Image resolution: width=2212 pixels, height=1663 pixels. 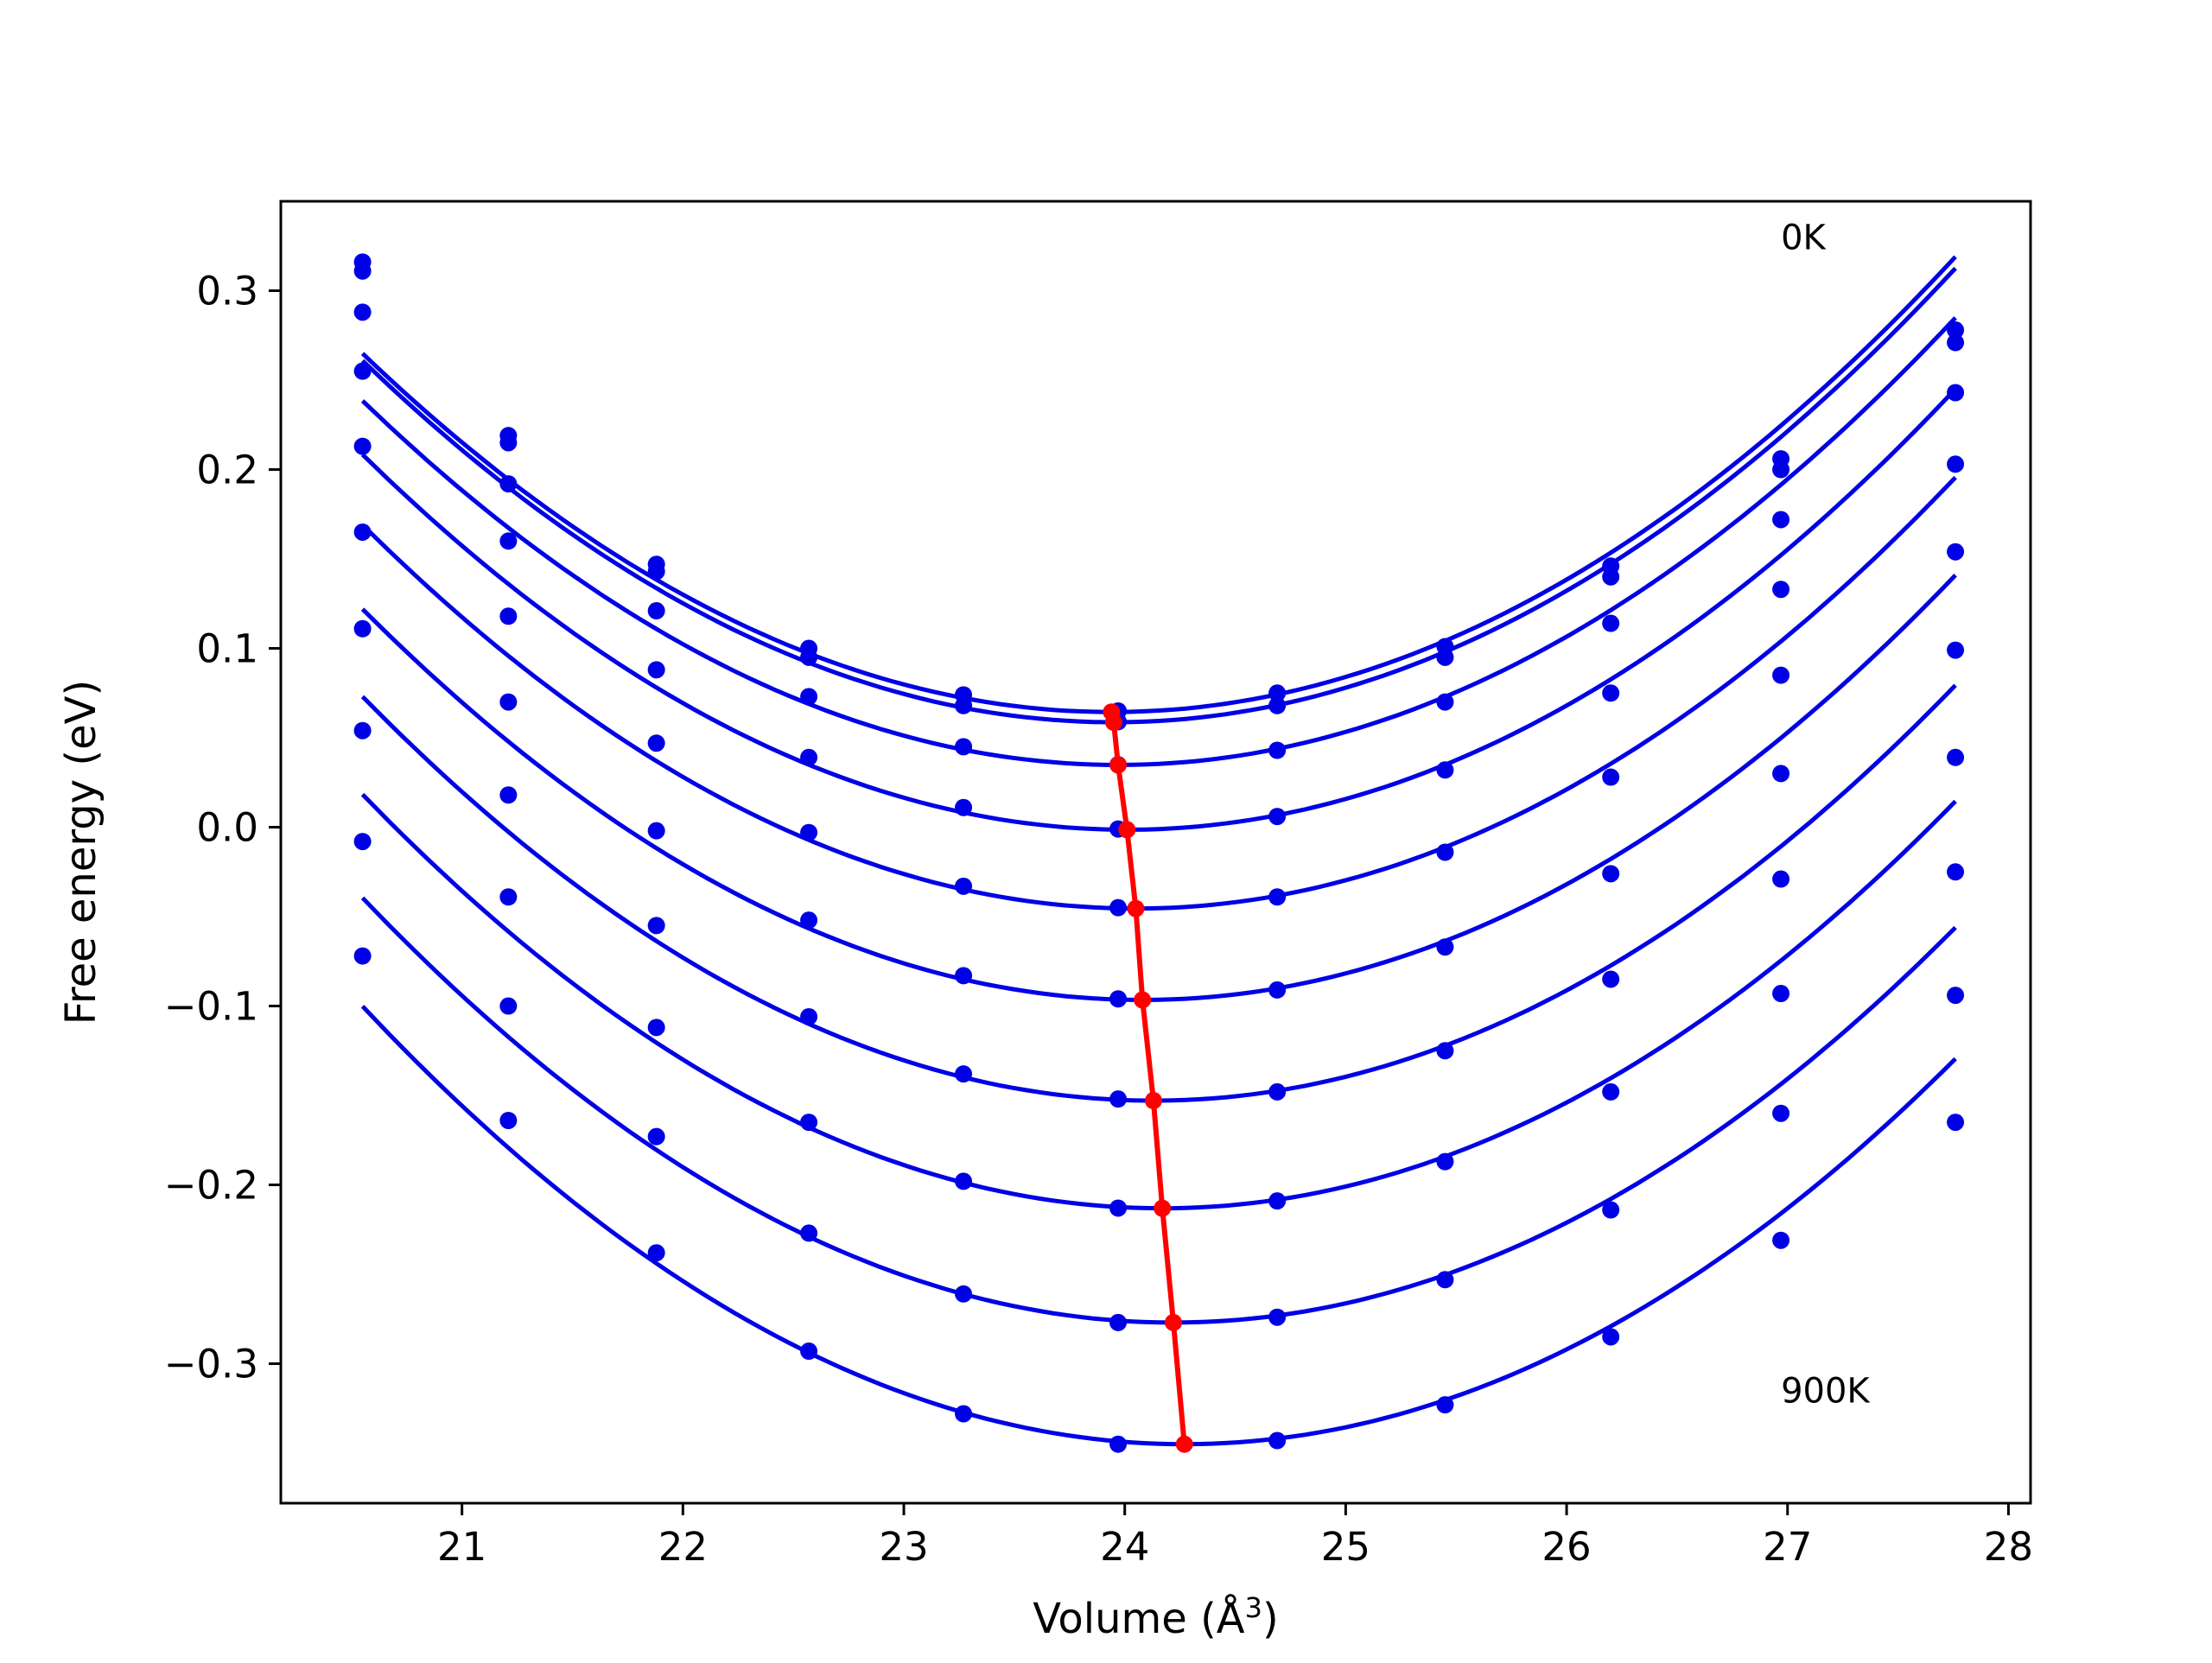 I want to click on y-axis-label: Free energy (eV), so click(x=81, y=853).